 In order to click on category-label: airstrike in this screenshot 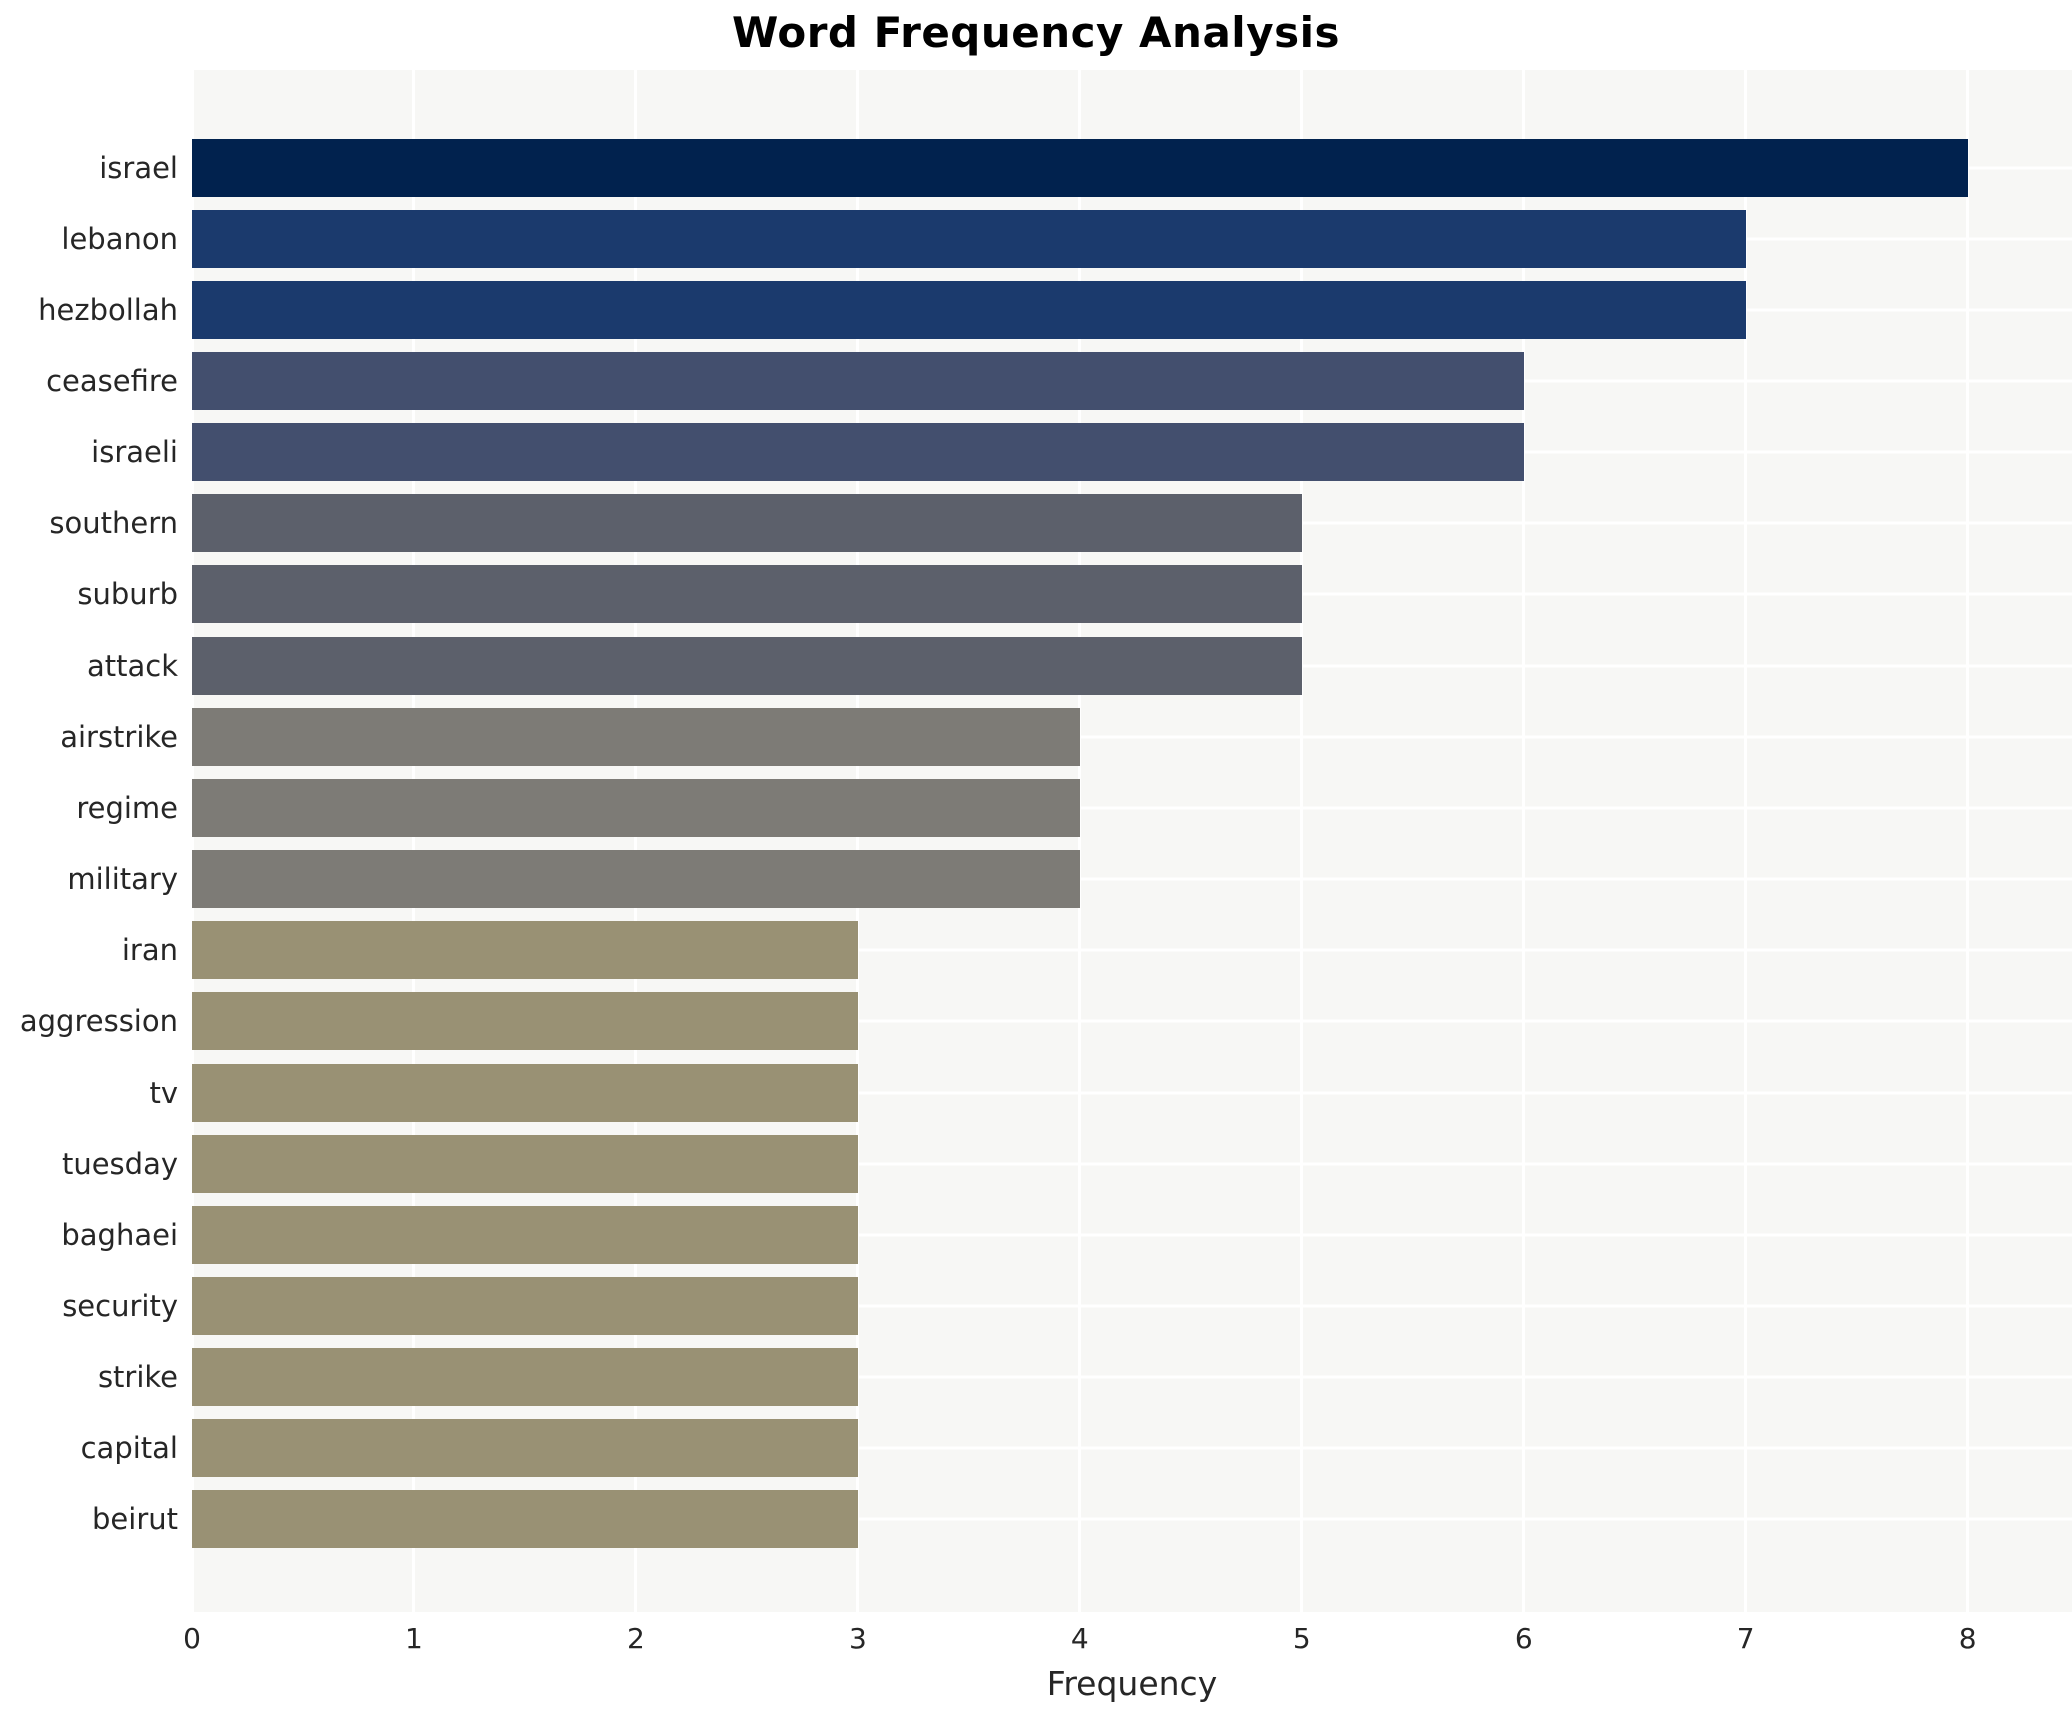, I will do `click(119, 736)`.